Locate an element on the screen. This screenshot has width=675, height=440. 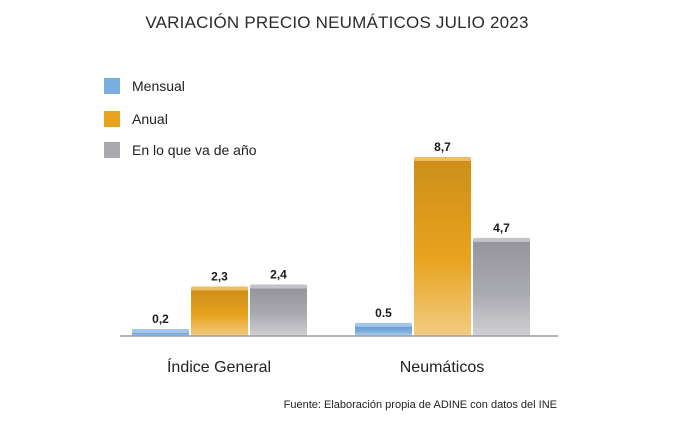
bar-anual-indice-general is located at coordinates (219, 312).